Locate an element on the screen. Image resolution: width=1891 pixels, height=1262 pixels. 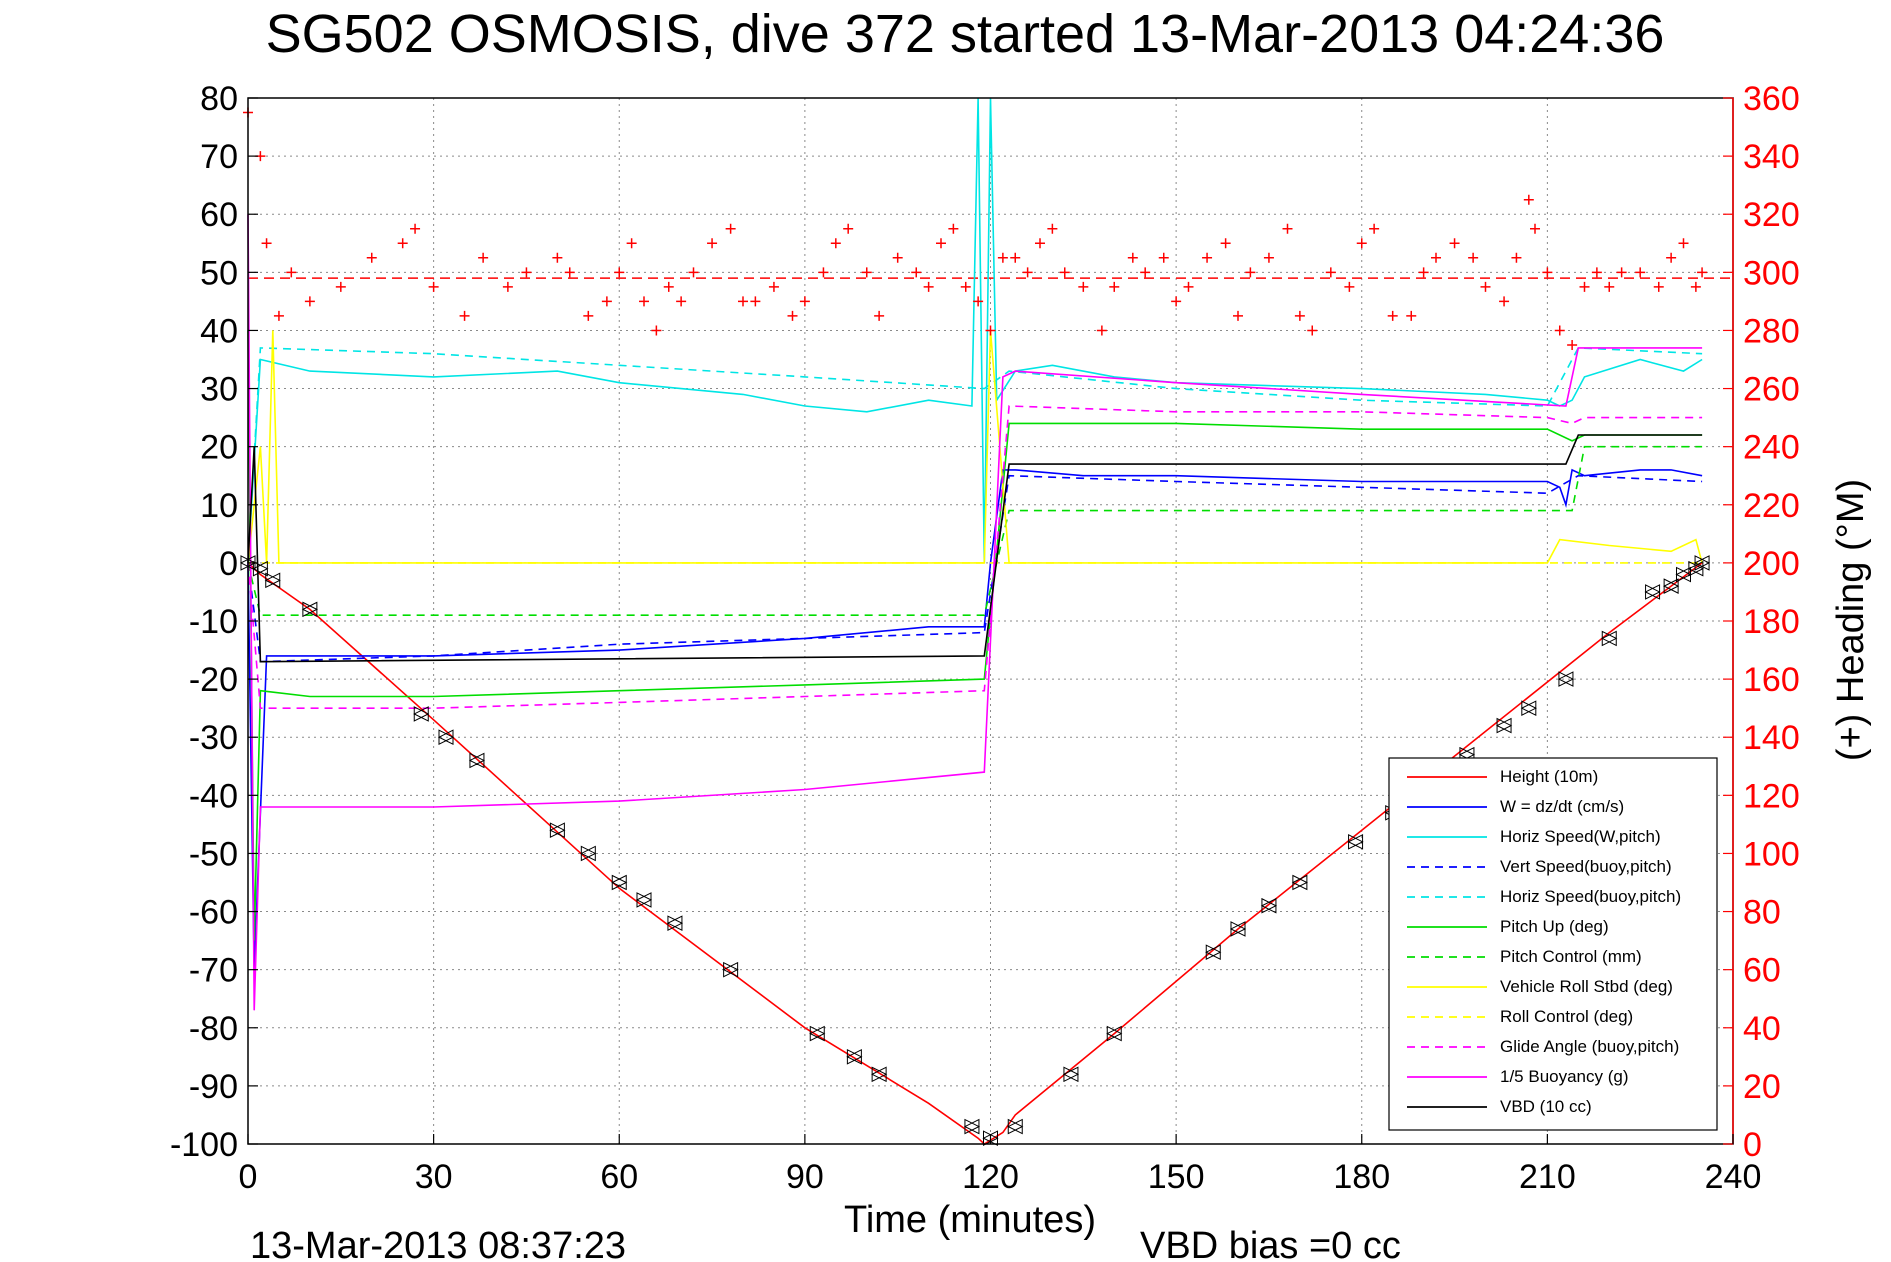
legend-label: Height (10m) is located at coordinates (1549, 776).